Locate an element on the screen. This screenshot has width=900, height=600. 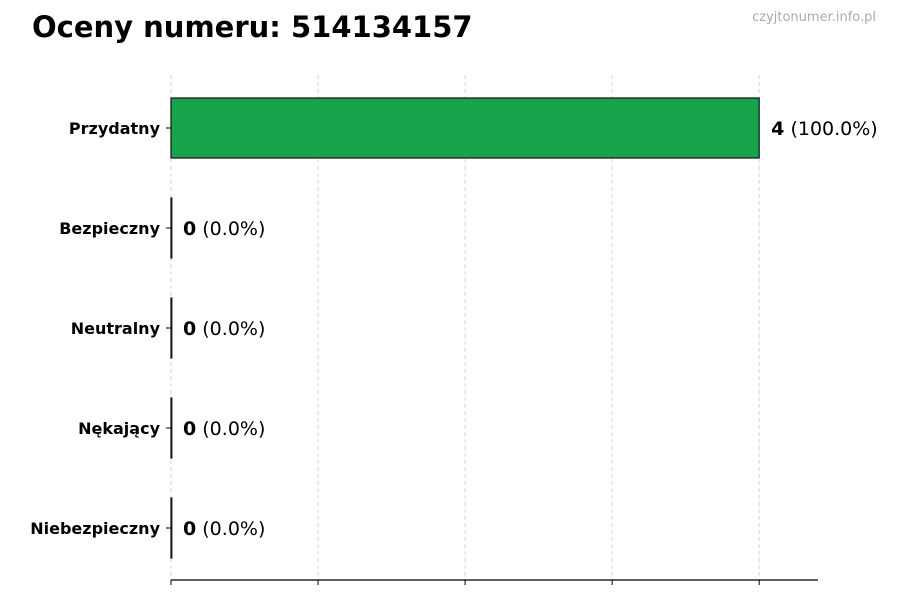
category-label: Przydatny is located at coordinates (115, 128).